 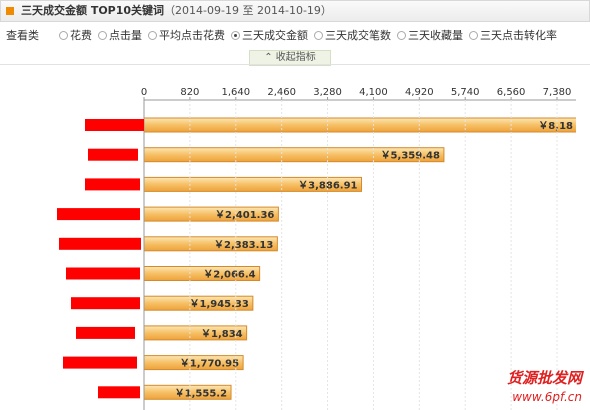 I want to click on value-label: ￥2,066.4, so click(x=229, y=275).